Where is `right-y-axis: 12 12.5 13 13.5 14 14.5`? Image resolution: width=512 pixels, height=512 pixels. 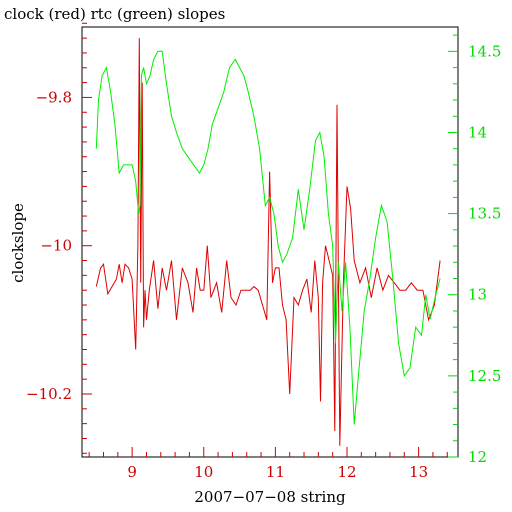 right-y-axis: 12 12.5 13 13.5 14 14.5 is located at coordinates (474, 250).